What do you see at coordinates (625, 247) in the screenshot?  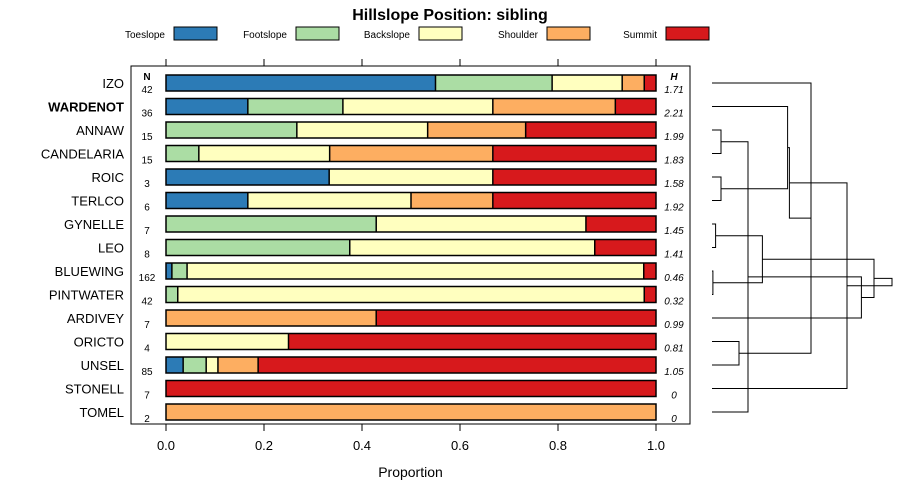 I see `bar-segment-leo-summit` at bounding box center [625, 247].